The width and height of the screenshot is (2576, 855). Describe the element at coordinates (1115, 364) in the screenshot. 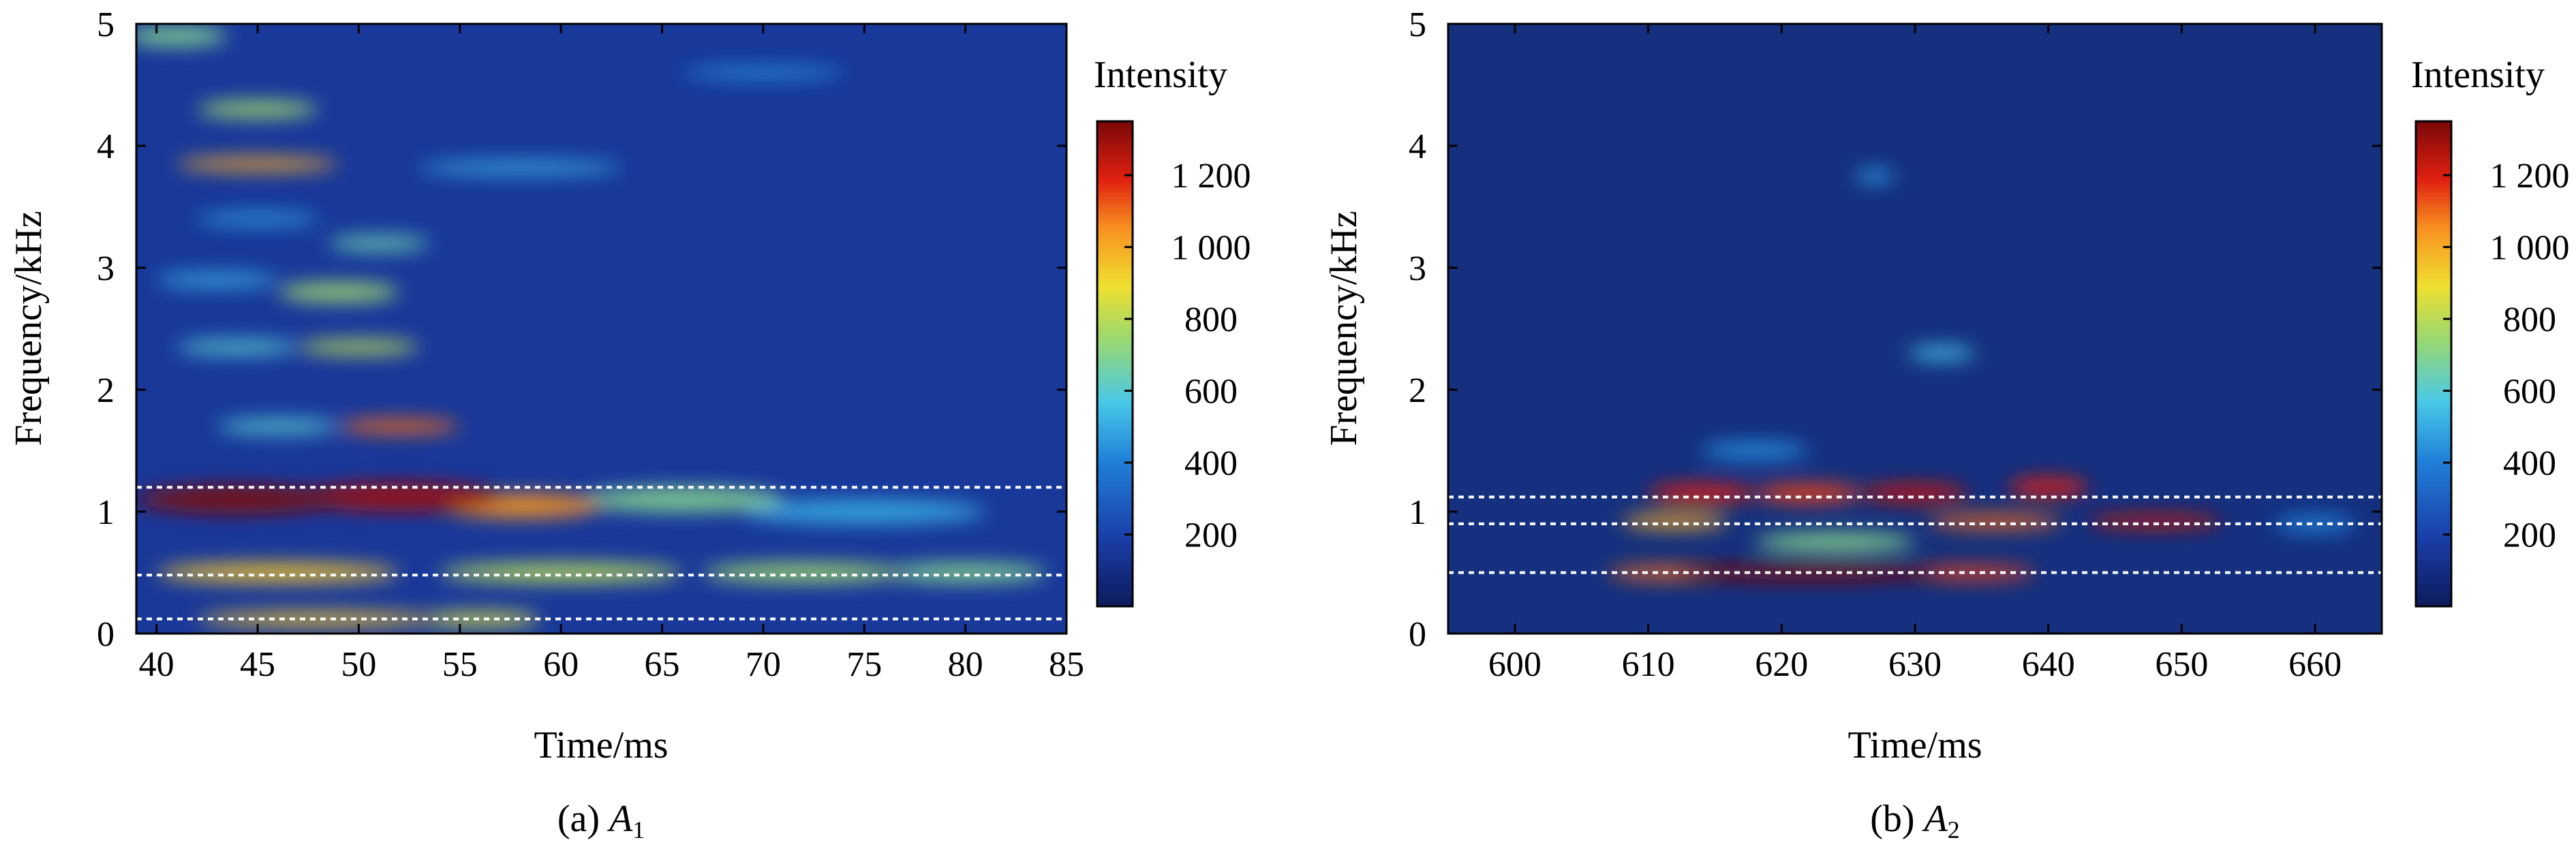

I see `colorbar-gradient-a` at that location.